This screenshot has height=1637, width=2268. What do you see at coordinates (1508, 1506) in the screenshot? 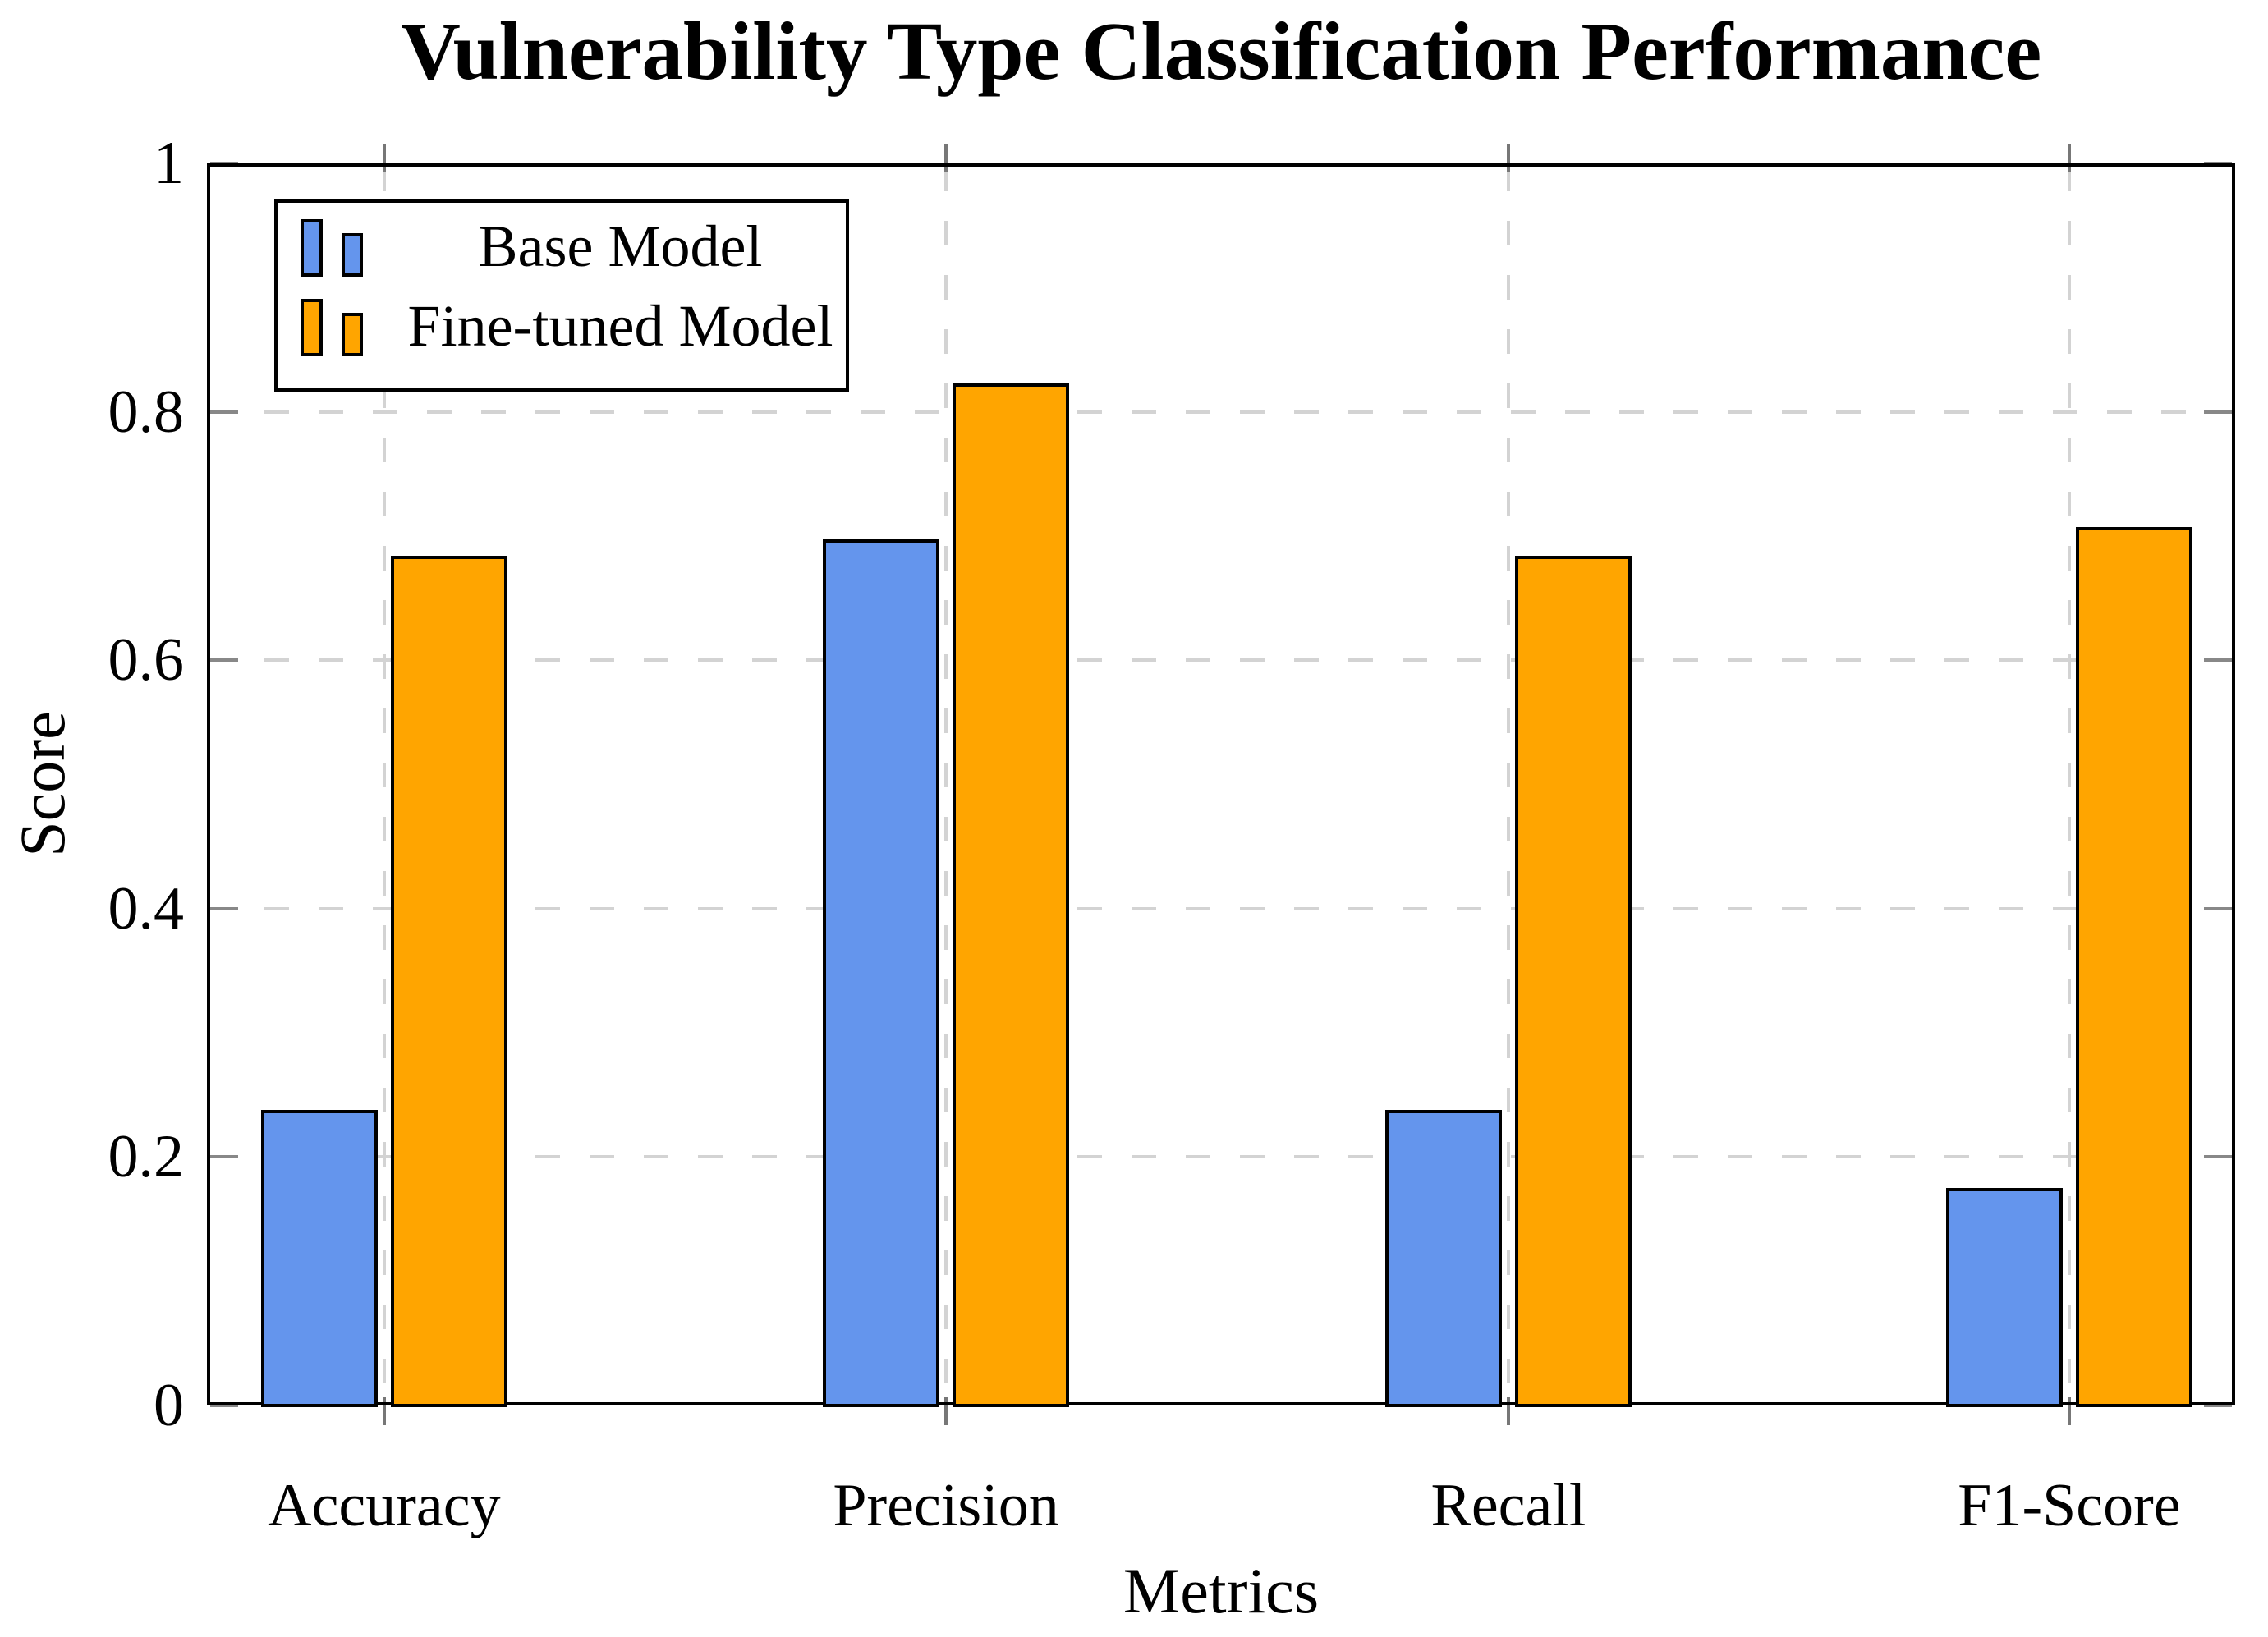
I see `x-tick-label-recall: Recall` at bounding box center [1508, 1506].